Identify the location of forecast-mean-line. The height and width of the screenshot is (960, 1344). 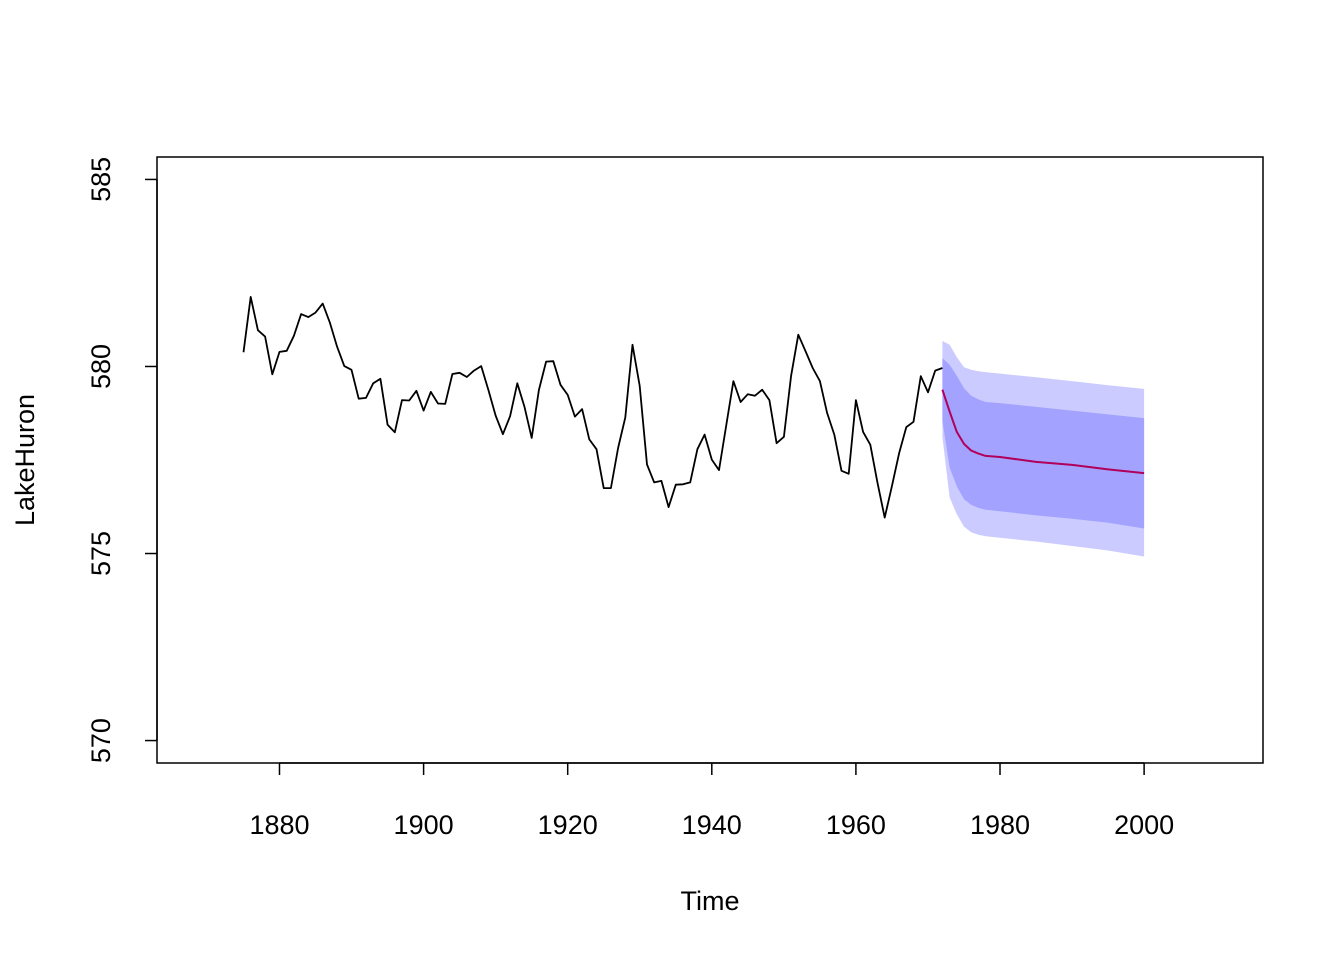
(1043, 432).